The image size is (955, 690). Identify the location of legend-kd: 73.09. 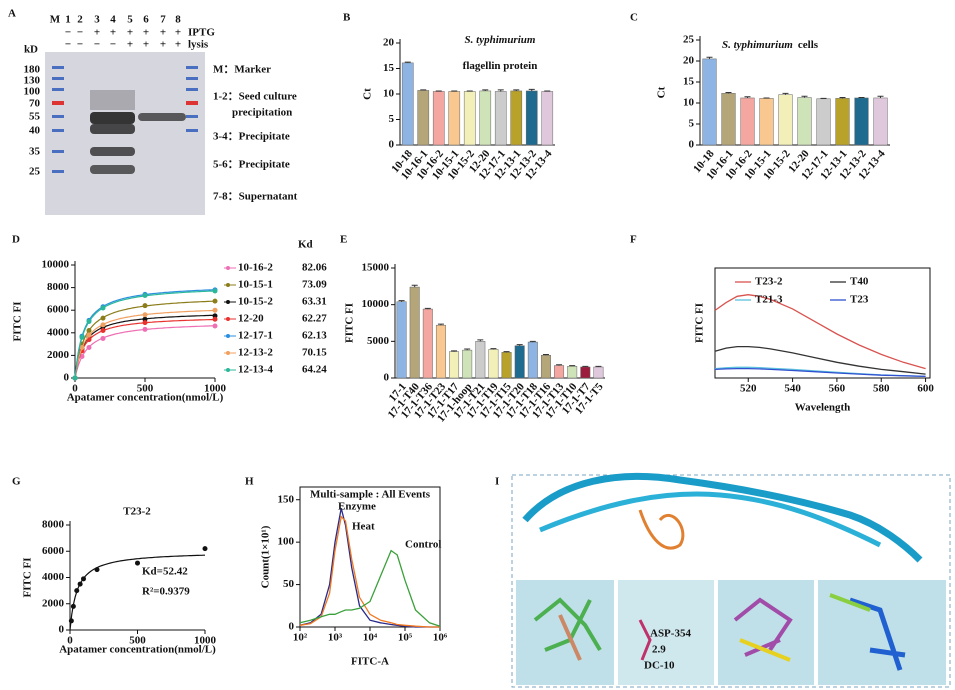
(314, 285).